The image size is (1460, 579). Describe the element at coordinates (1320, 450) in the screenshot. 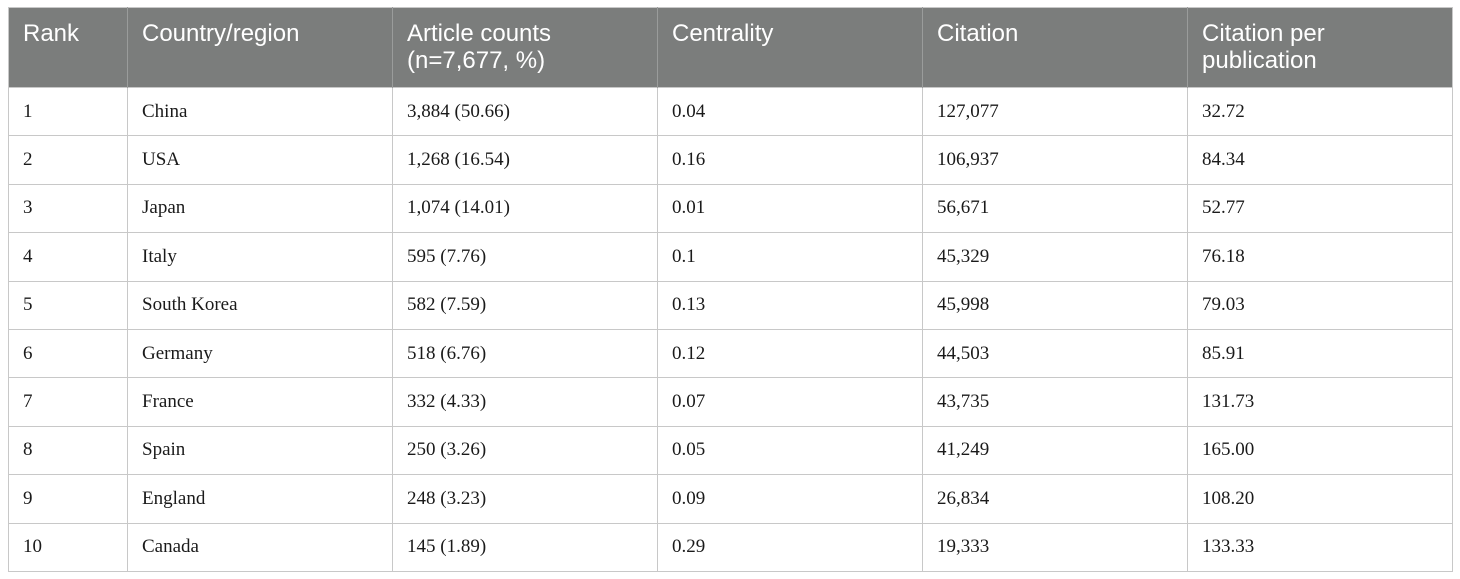

I see `cell-citation-per-publication: 165.00` at that location.